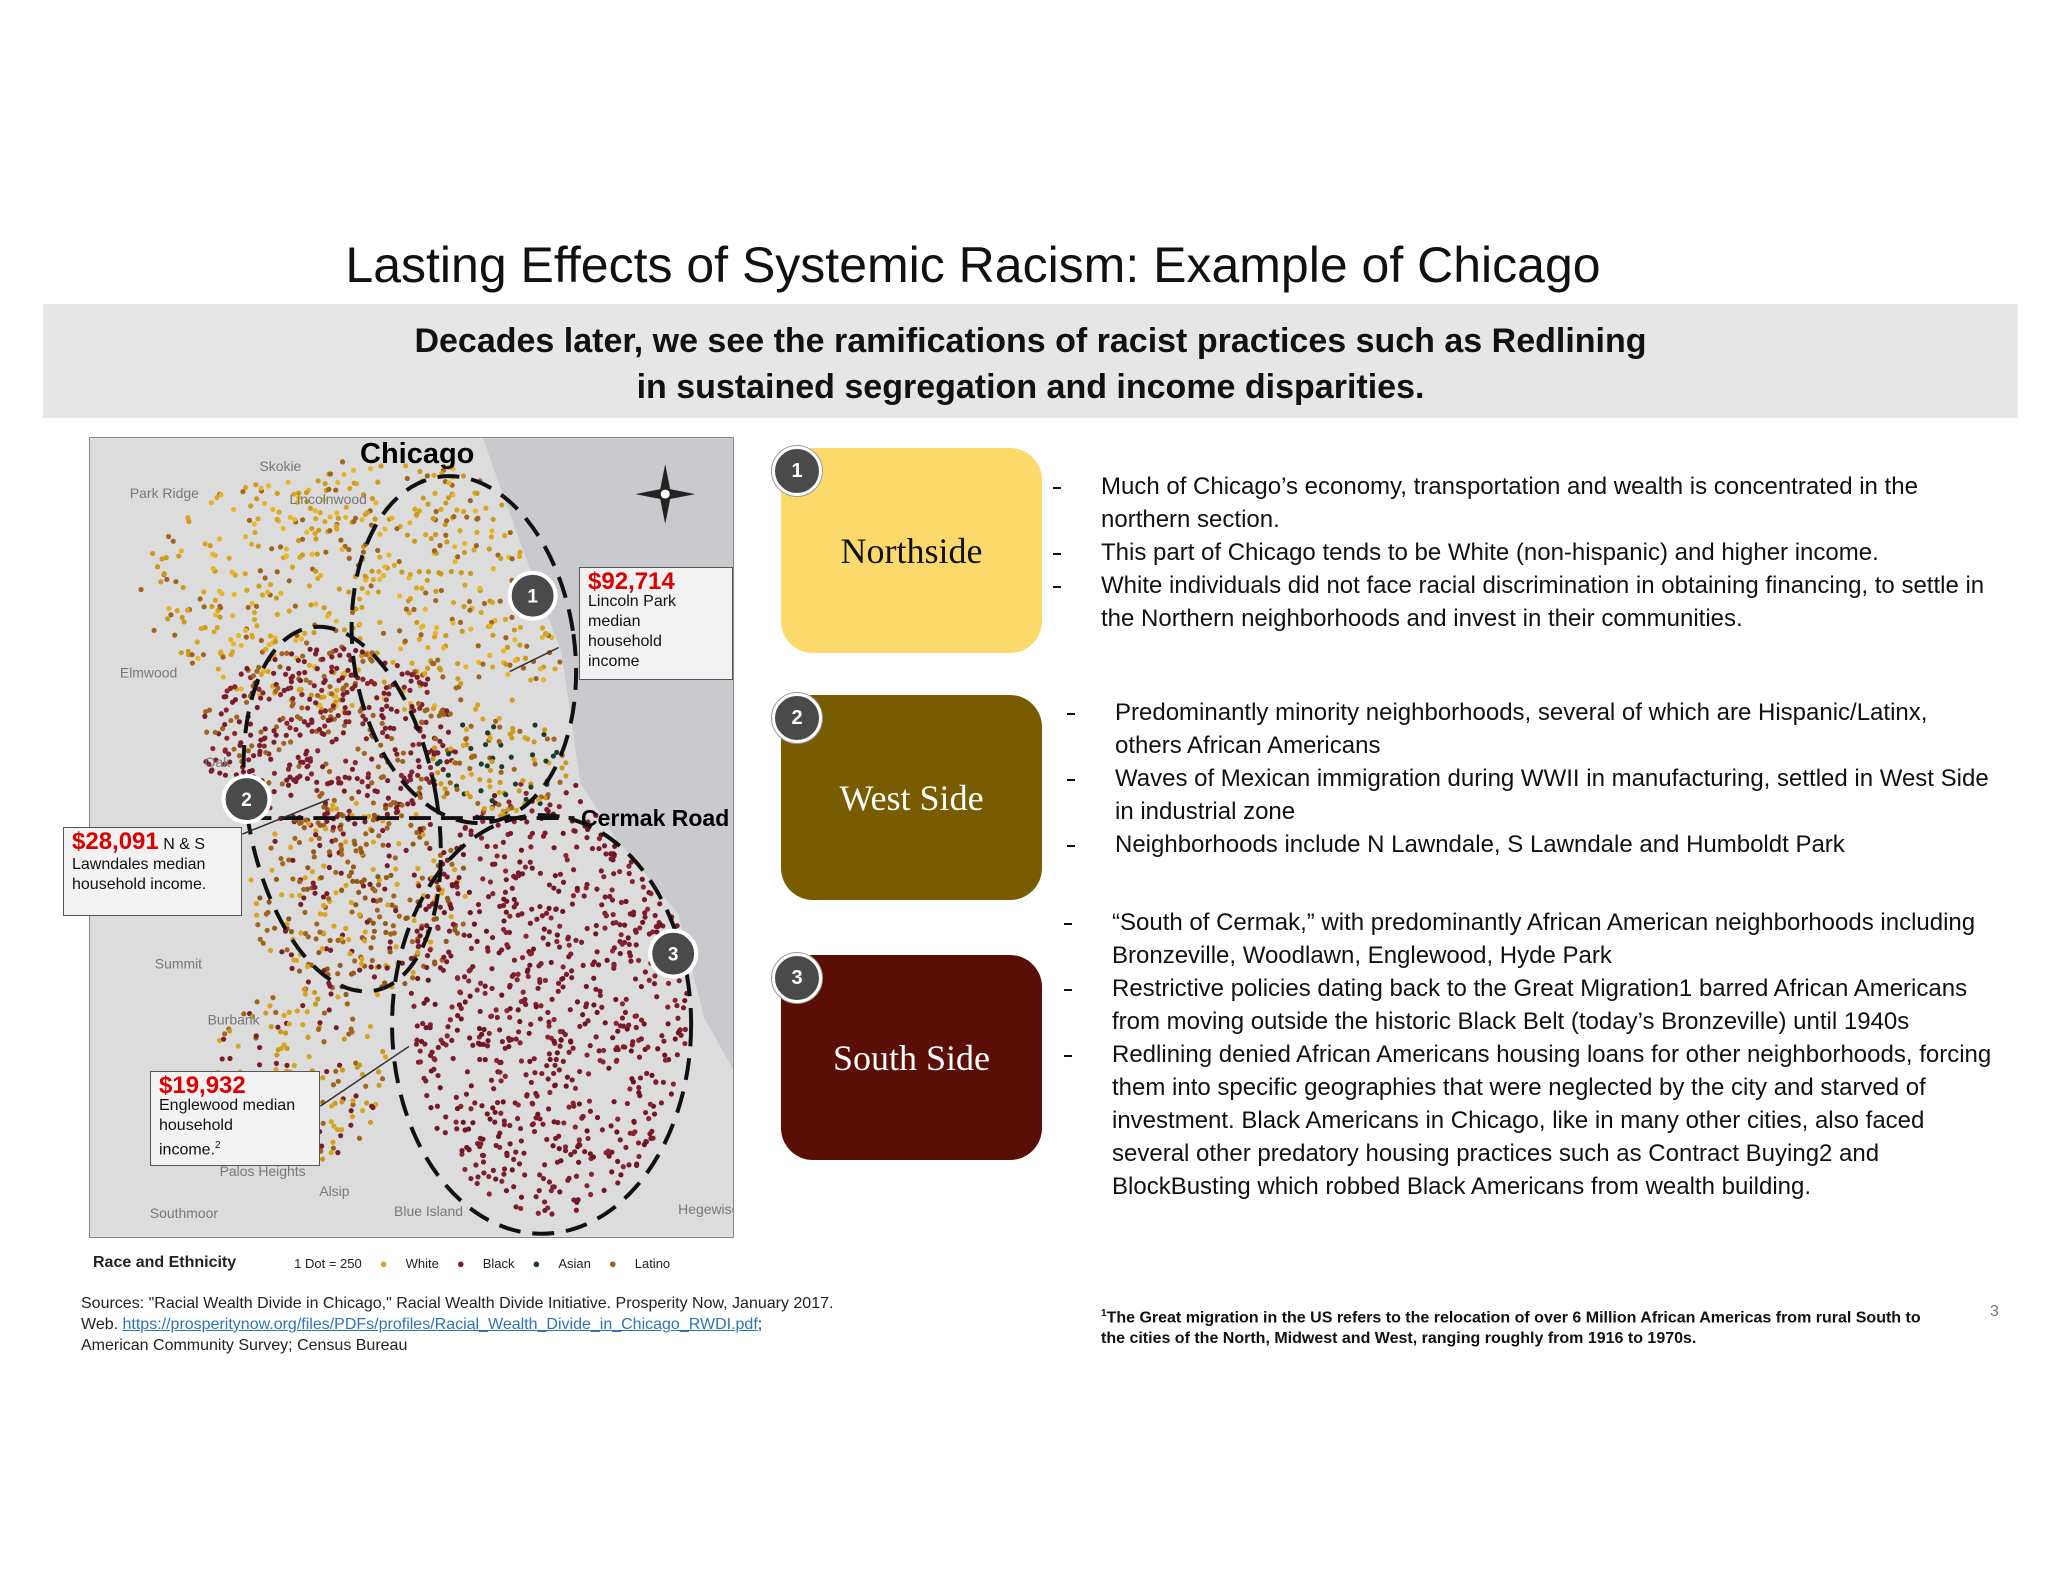 This screenshot has width=2048, height=1582. I want to click on marker-label: 2, so click(246, 800).